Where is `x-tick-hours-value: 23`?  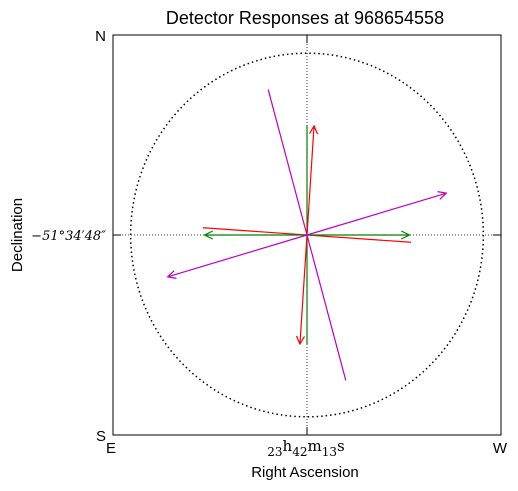 x-tick-hours-value: 23 is located at coordinates (274, 452).